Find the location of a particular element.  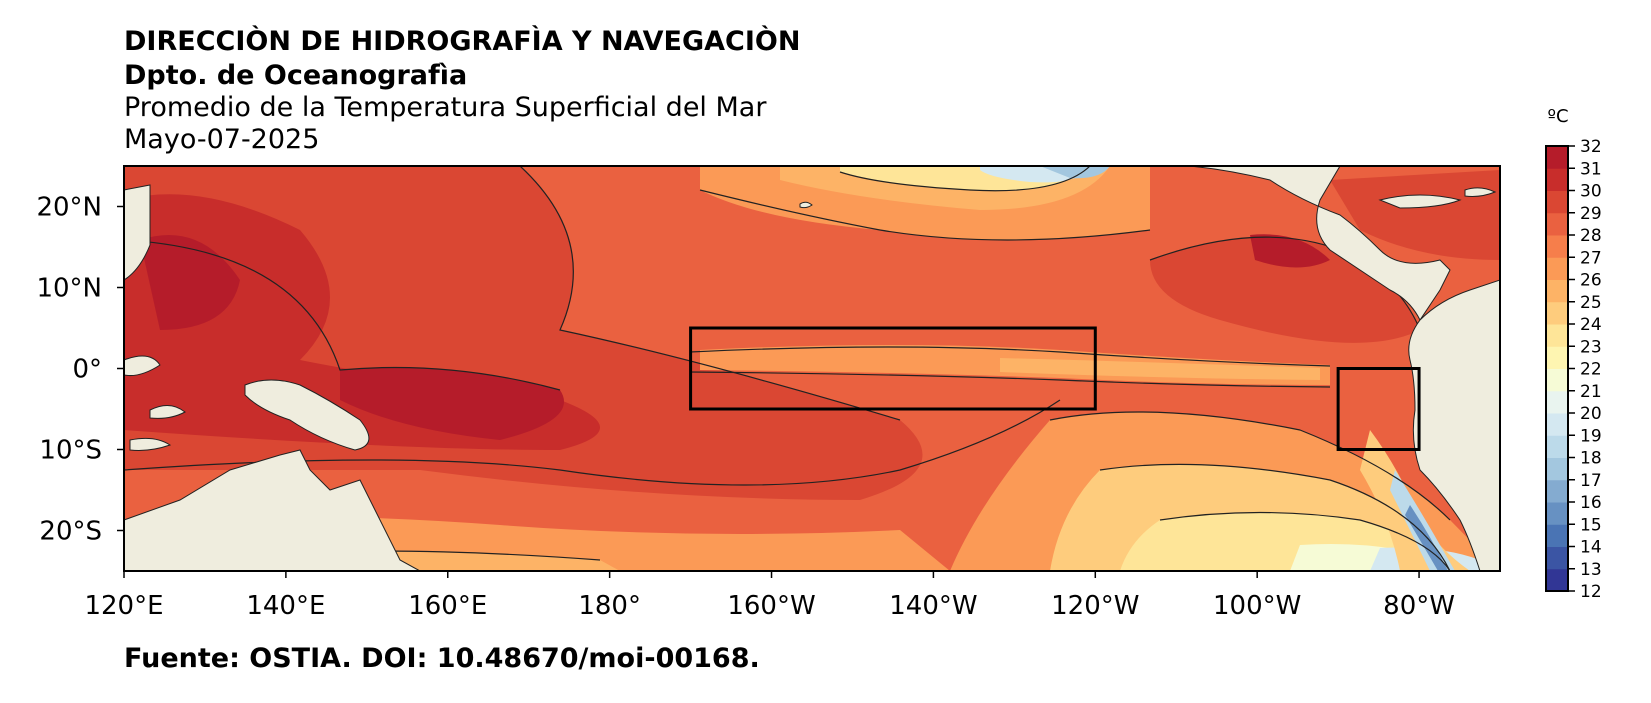

lon-tick-label: 160°E is located at coordinates (447, 606).